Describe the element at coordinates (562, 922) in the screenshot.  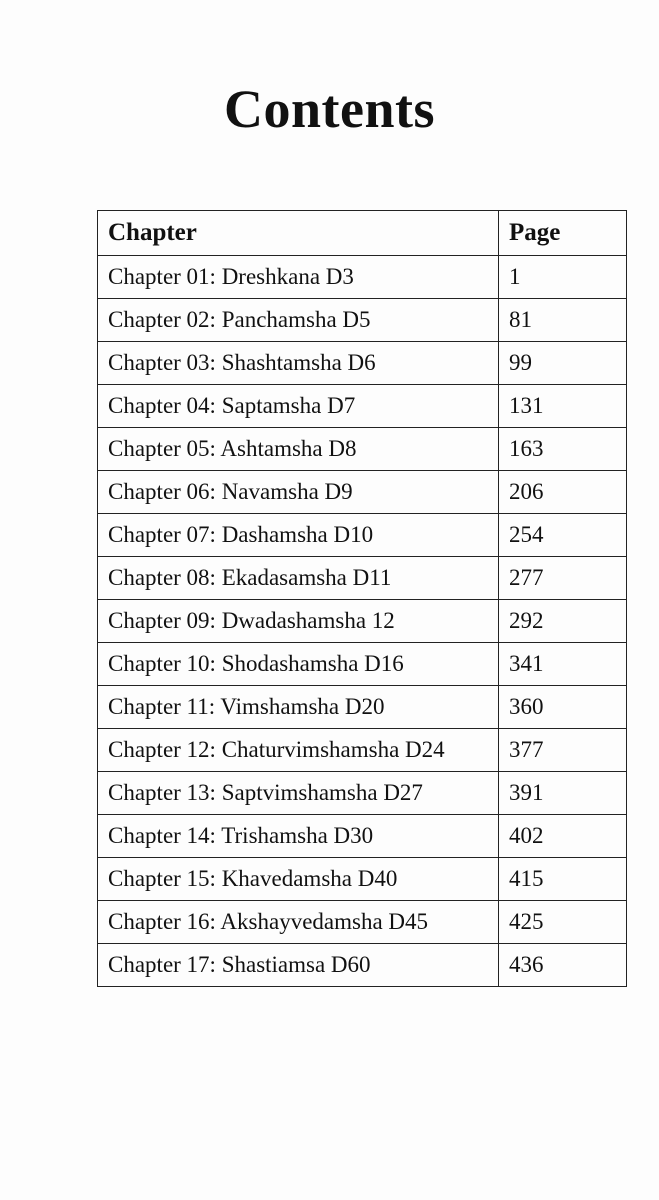
I see `page-cell: 425` at that location.